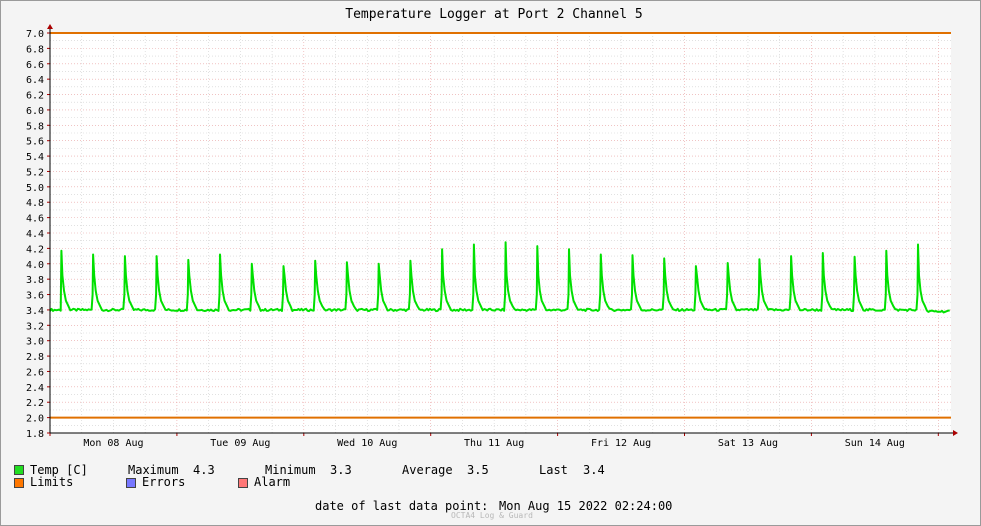  What do you see at coordinates (493, 14) in the screenshot?
I see `chart-title: Temperature Logger at Port 2 Channel 5` at bounding box center [493, 14].